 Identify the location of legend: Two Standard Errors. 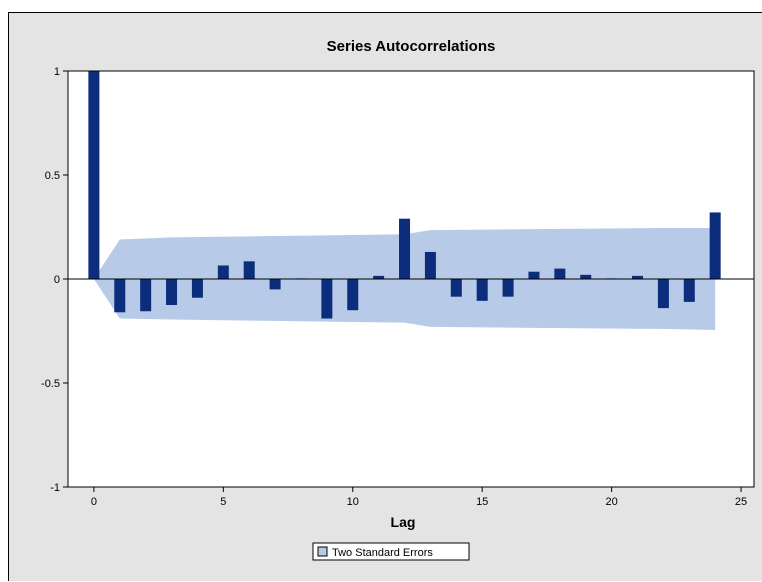
(391, 551).